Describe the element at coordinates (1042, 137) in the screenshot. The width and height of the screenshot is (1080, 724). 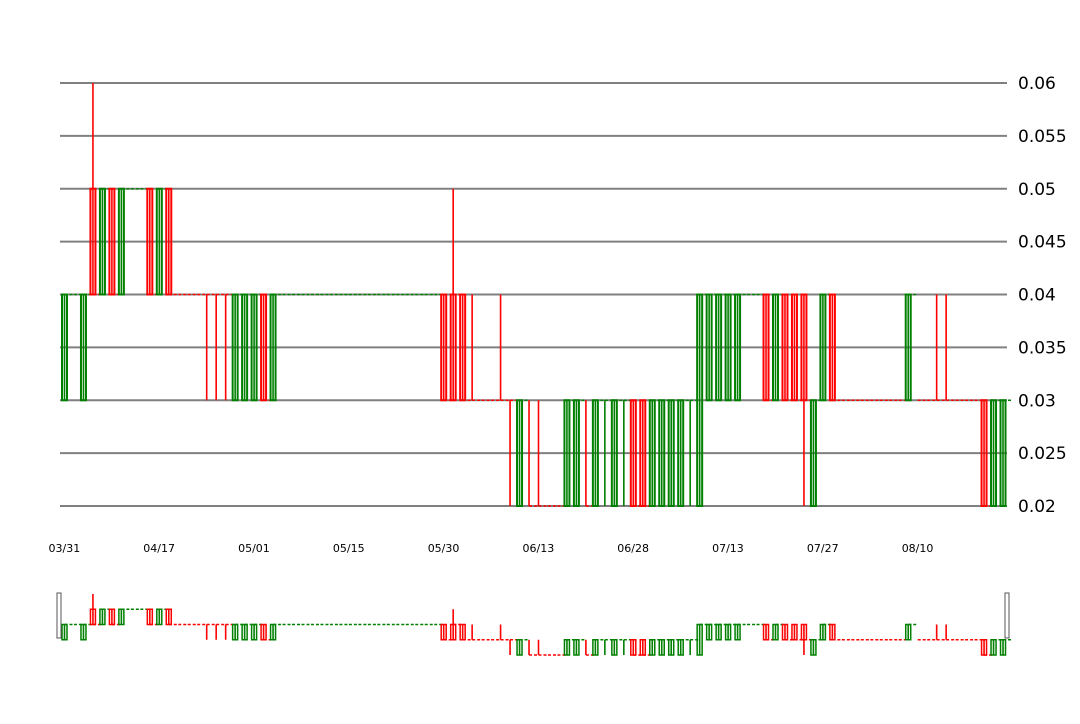
I see `y-tick-label: 0.055` at that location.